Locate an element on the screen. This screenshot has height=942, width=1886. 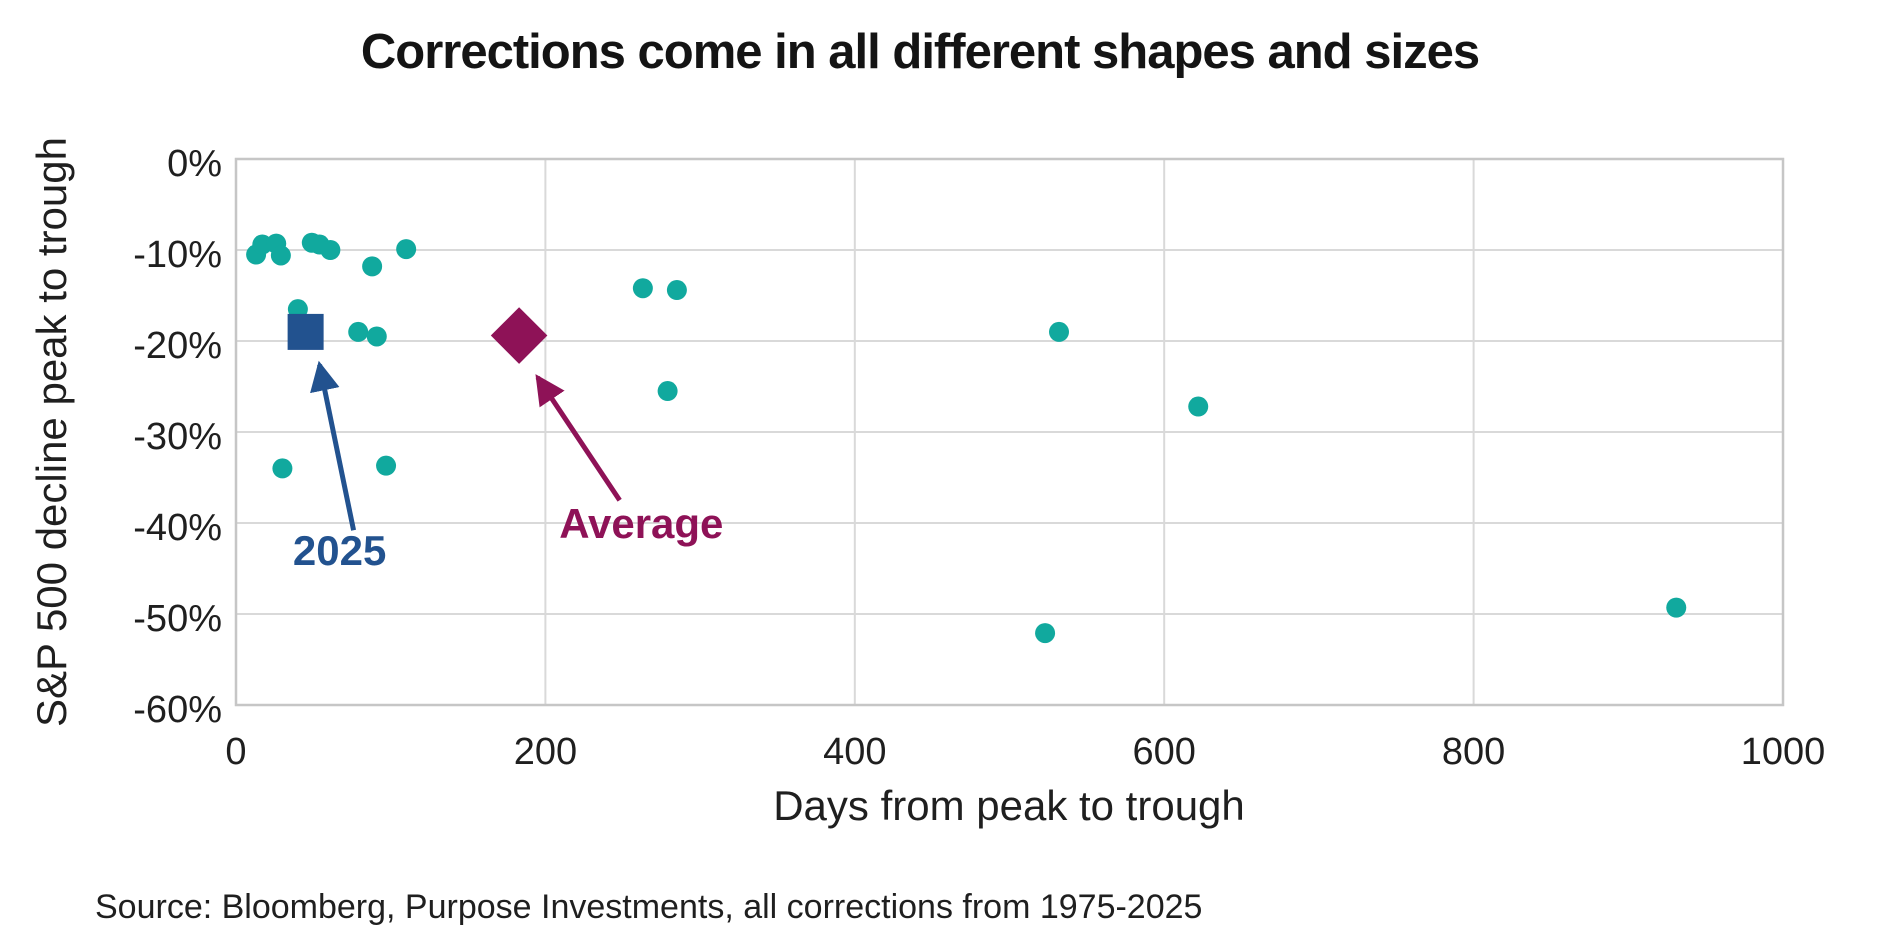
x-tick-label: 200 is located at coordinates (545, 752).